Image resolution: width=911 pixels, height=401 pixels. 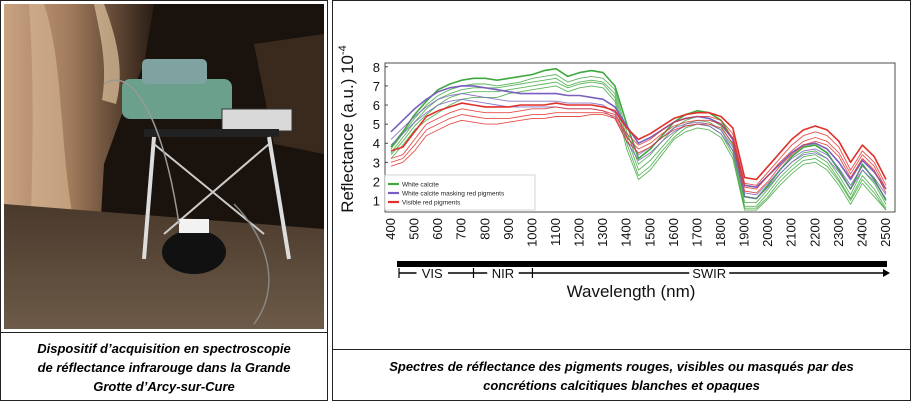 What do you see at coordinates (631, 291) in the screenshot?
I see `x-axis-label: Wavelength (nm)` at bounding box center [631, 291].